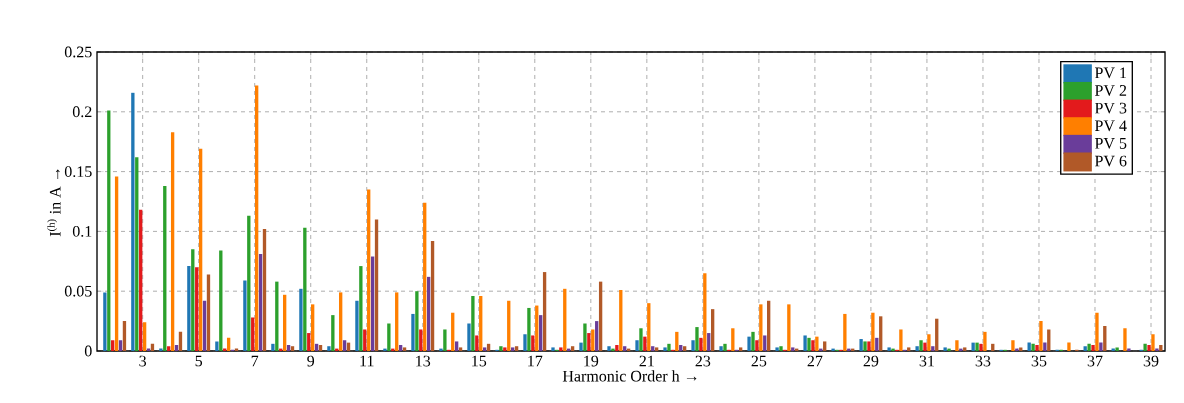  I want to click on legend-label: PV 2, so click(1110, 90).